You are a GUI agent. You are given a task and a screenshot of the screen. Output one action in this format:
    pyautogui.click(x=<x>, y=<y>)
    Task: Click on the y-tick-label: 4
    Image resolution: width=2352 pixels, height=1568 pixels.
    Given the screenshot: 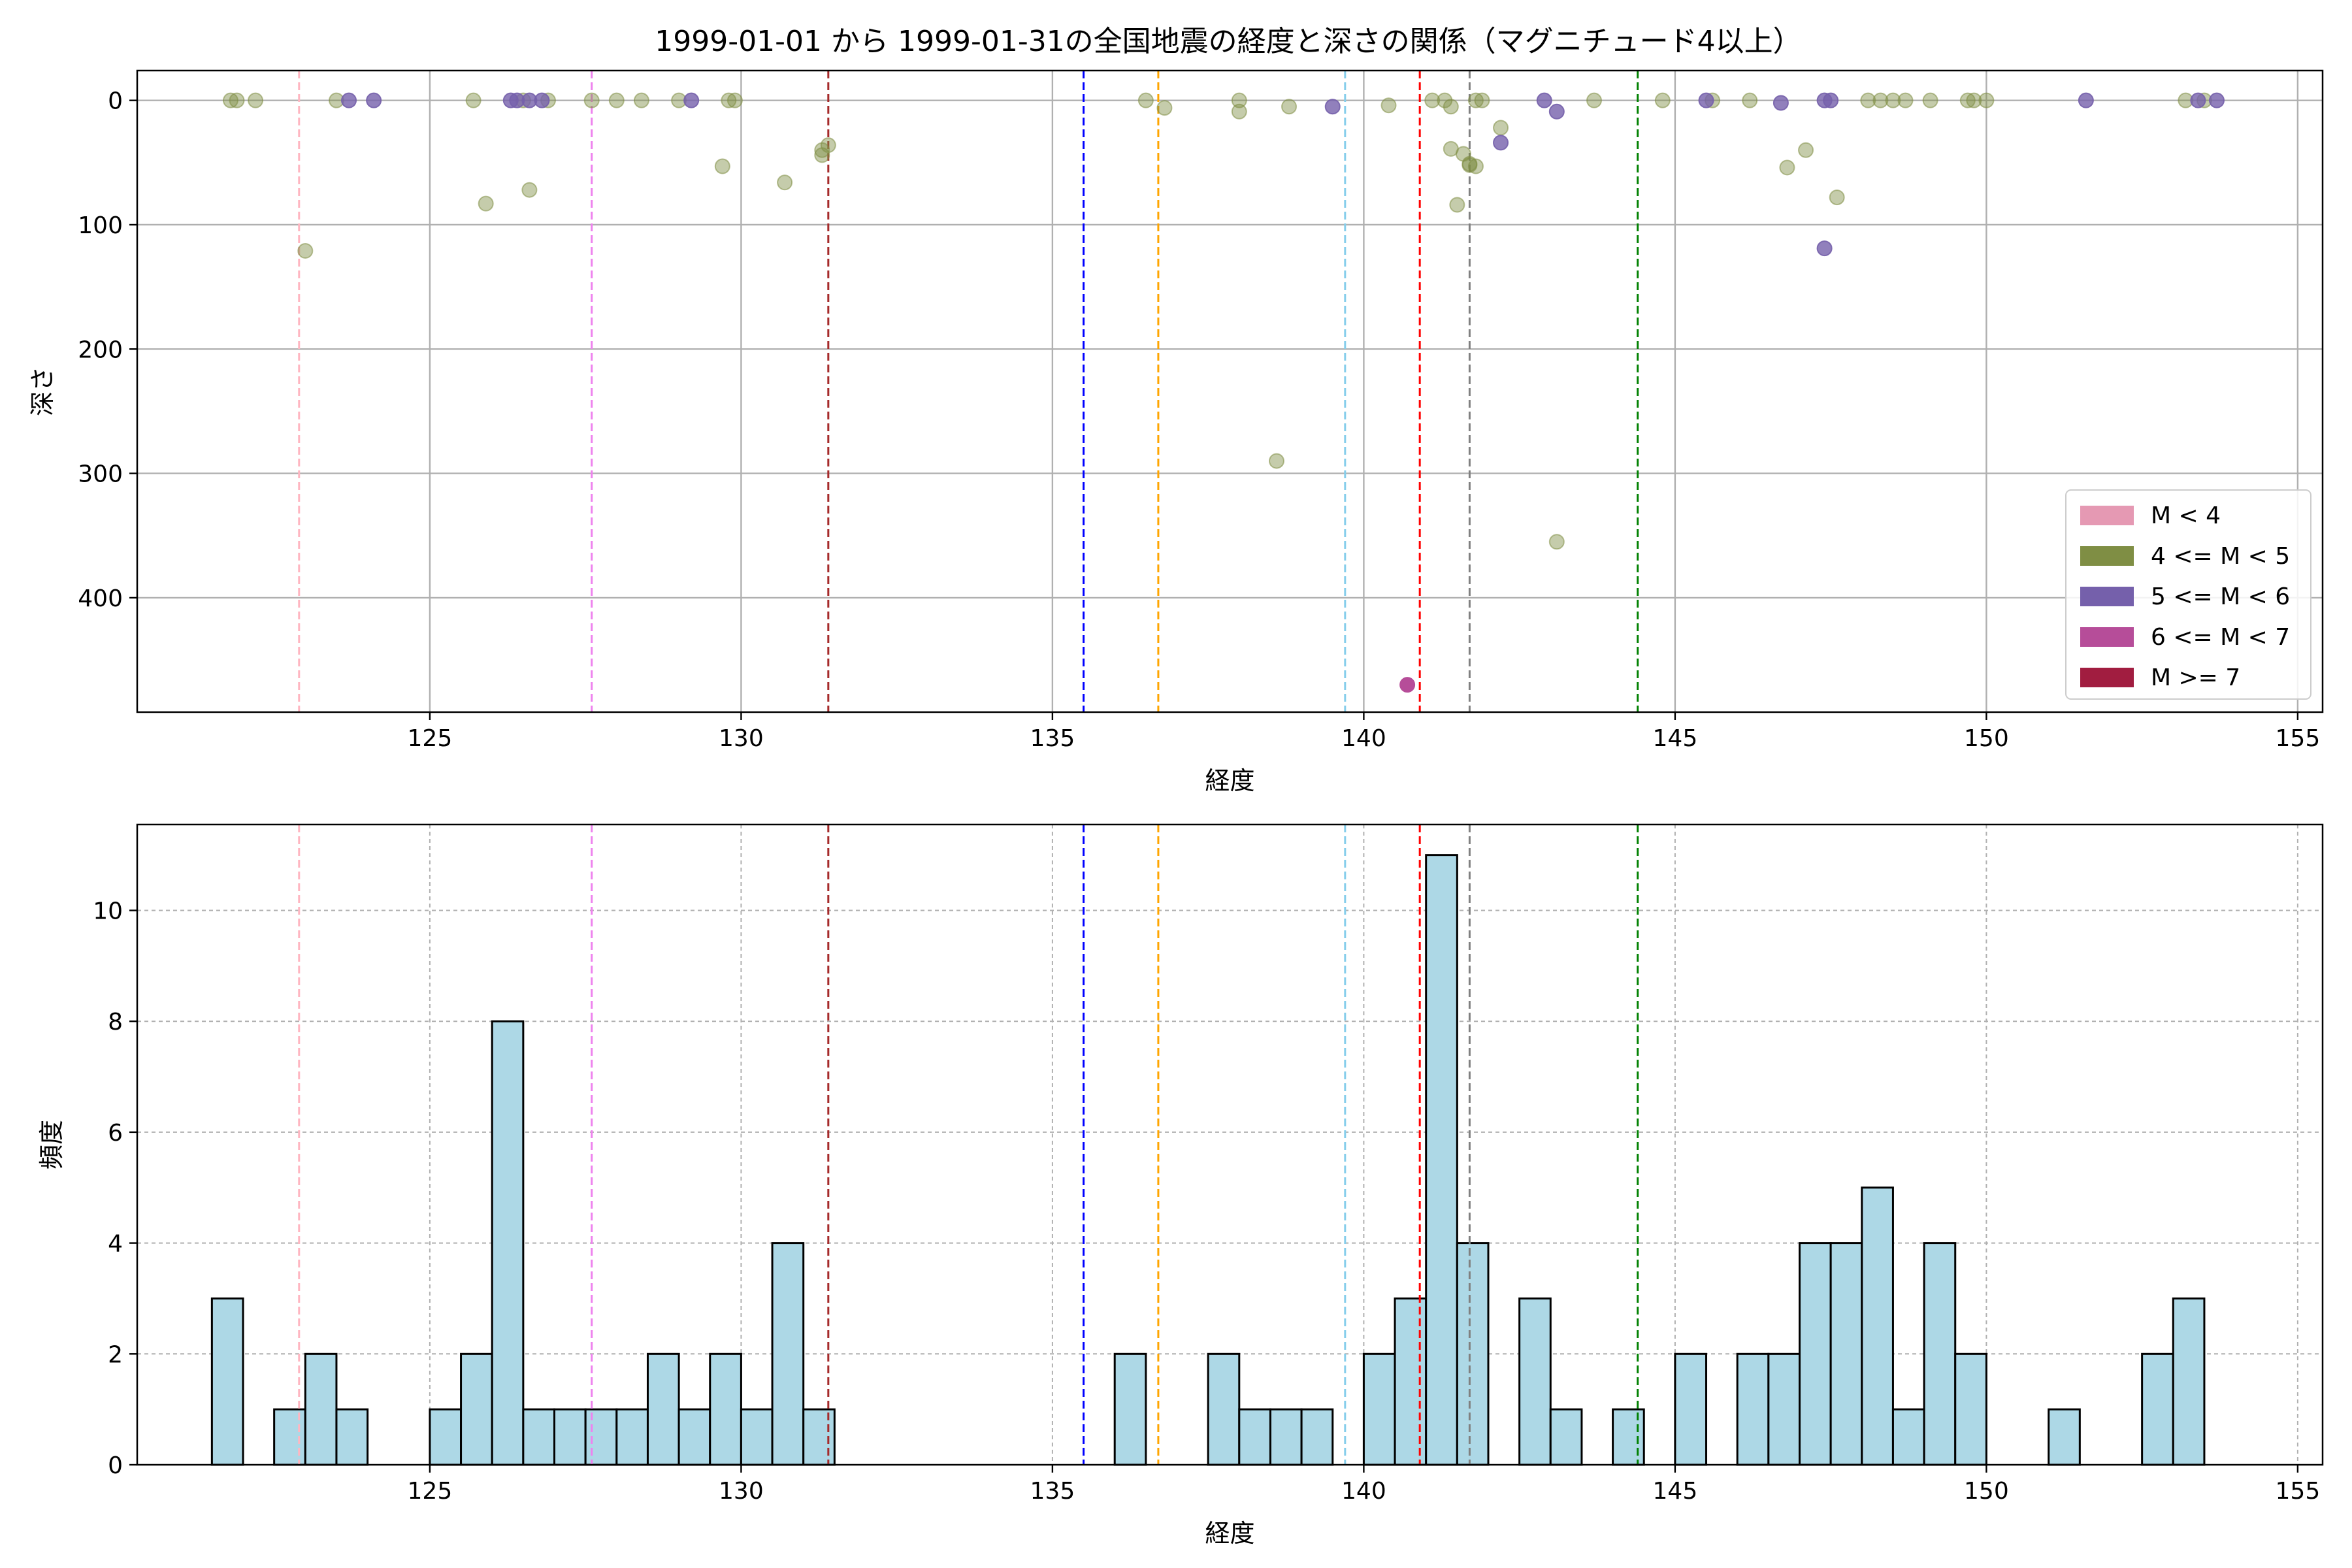 What is the action you would take?
    pyautogui.click(x=115, y=1244)
    